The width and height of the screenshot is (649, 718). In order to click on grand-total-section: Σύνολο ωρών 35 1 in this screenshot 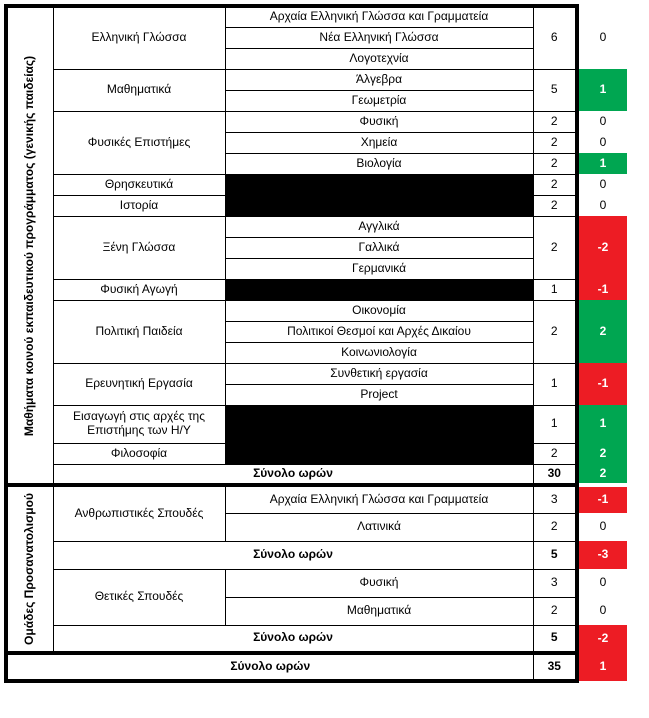, I will do `click(315, 667)`.